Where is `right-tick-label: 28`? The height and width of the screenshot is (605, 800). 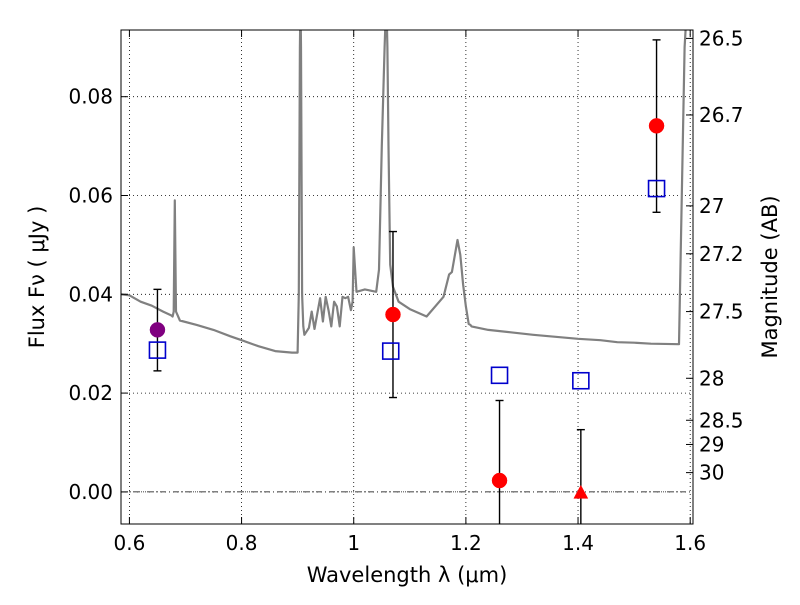 right-tick-label: 28 is located at coordinates (711, 378).